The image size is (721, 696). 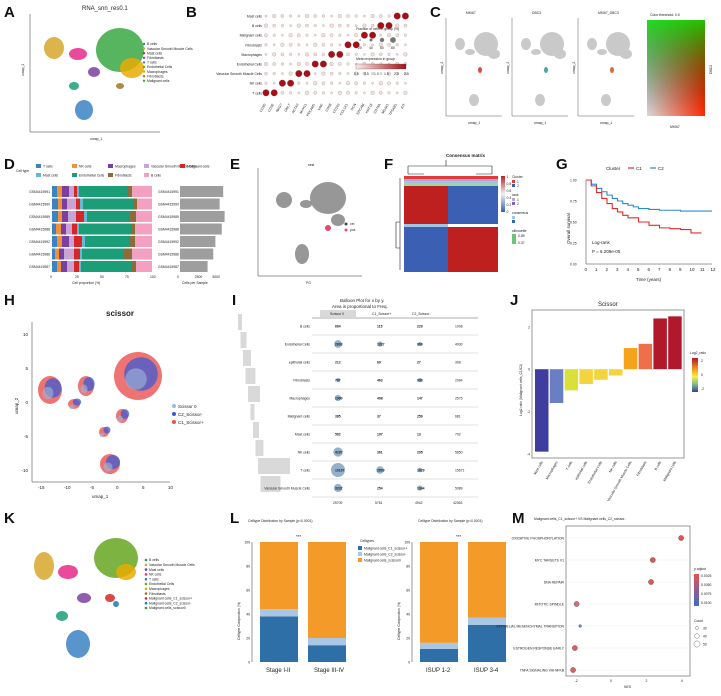 What do you see at coordinates (380, 399) in the screenshot?
I see `panel-i-cell-value: 498` at bounding box center [380, 399].